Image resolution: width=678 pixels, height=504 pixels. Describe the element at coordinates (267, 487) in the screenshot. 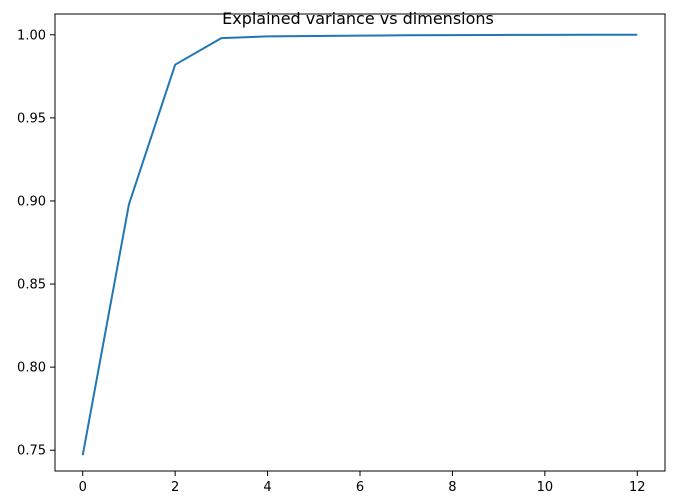

I see `x-tick-label: 4` at that location.